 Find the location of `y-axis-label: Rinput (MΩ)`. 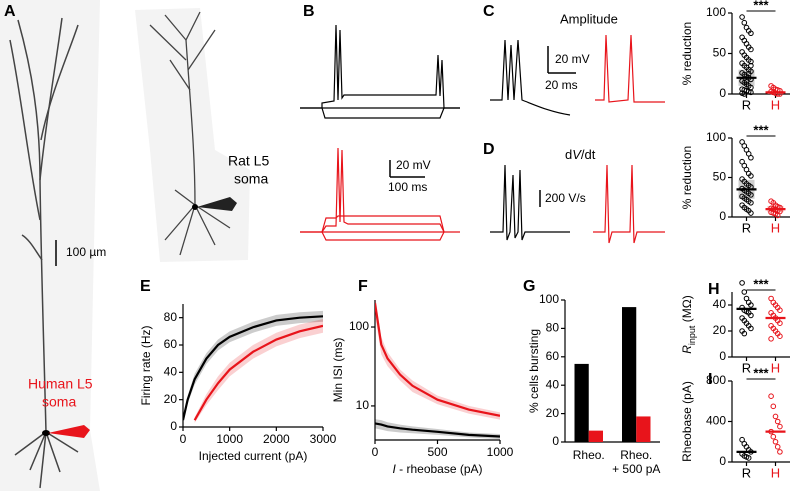

y-axis-label: Rinput (MΩ) is located at coordinates (688, 324).